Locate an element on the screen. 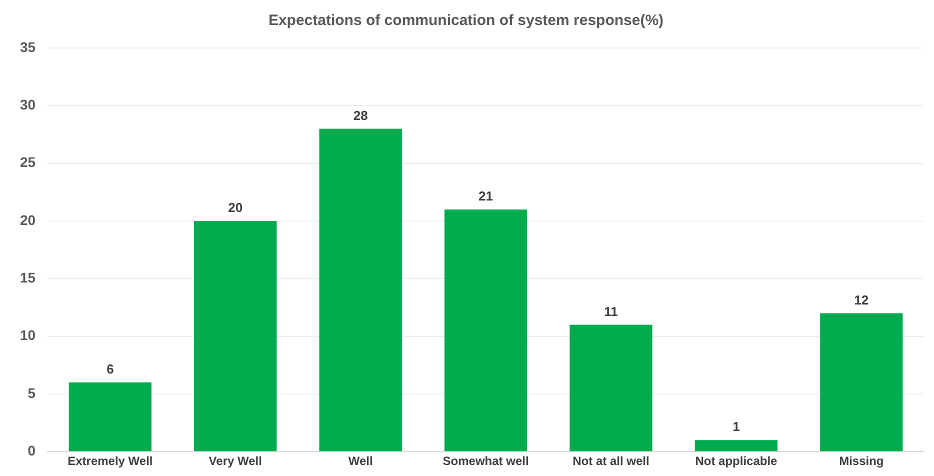 This screenshot has width=934, height=476. data-label: 1 is located at coordinates (736, 426).